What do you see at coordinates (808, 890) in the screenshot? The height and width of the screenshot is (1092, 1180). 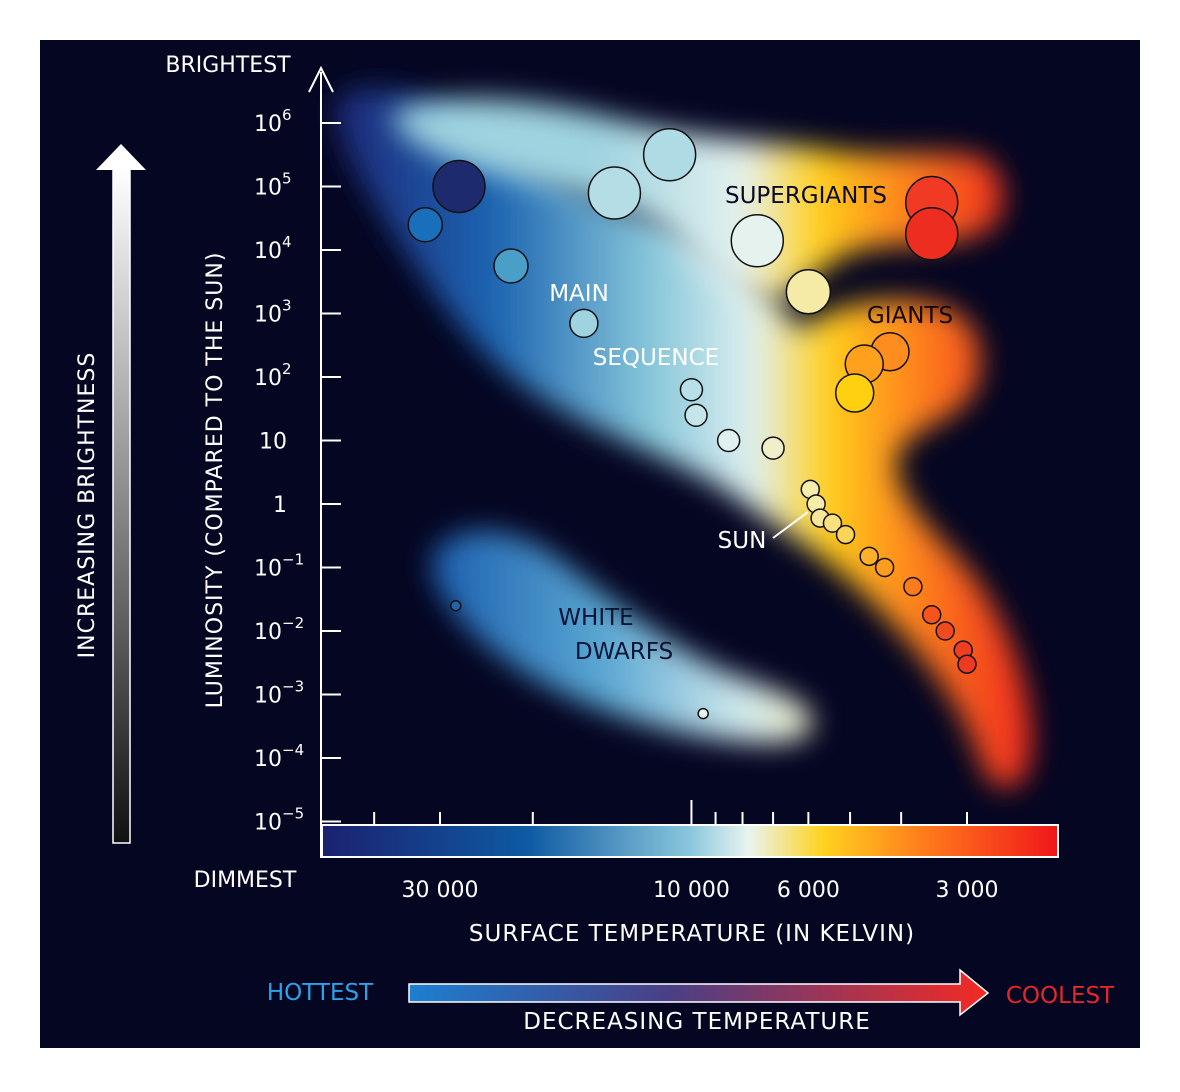 I see `x-tick-label: 6 000` at bounding box center [808, 890].